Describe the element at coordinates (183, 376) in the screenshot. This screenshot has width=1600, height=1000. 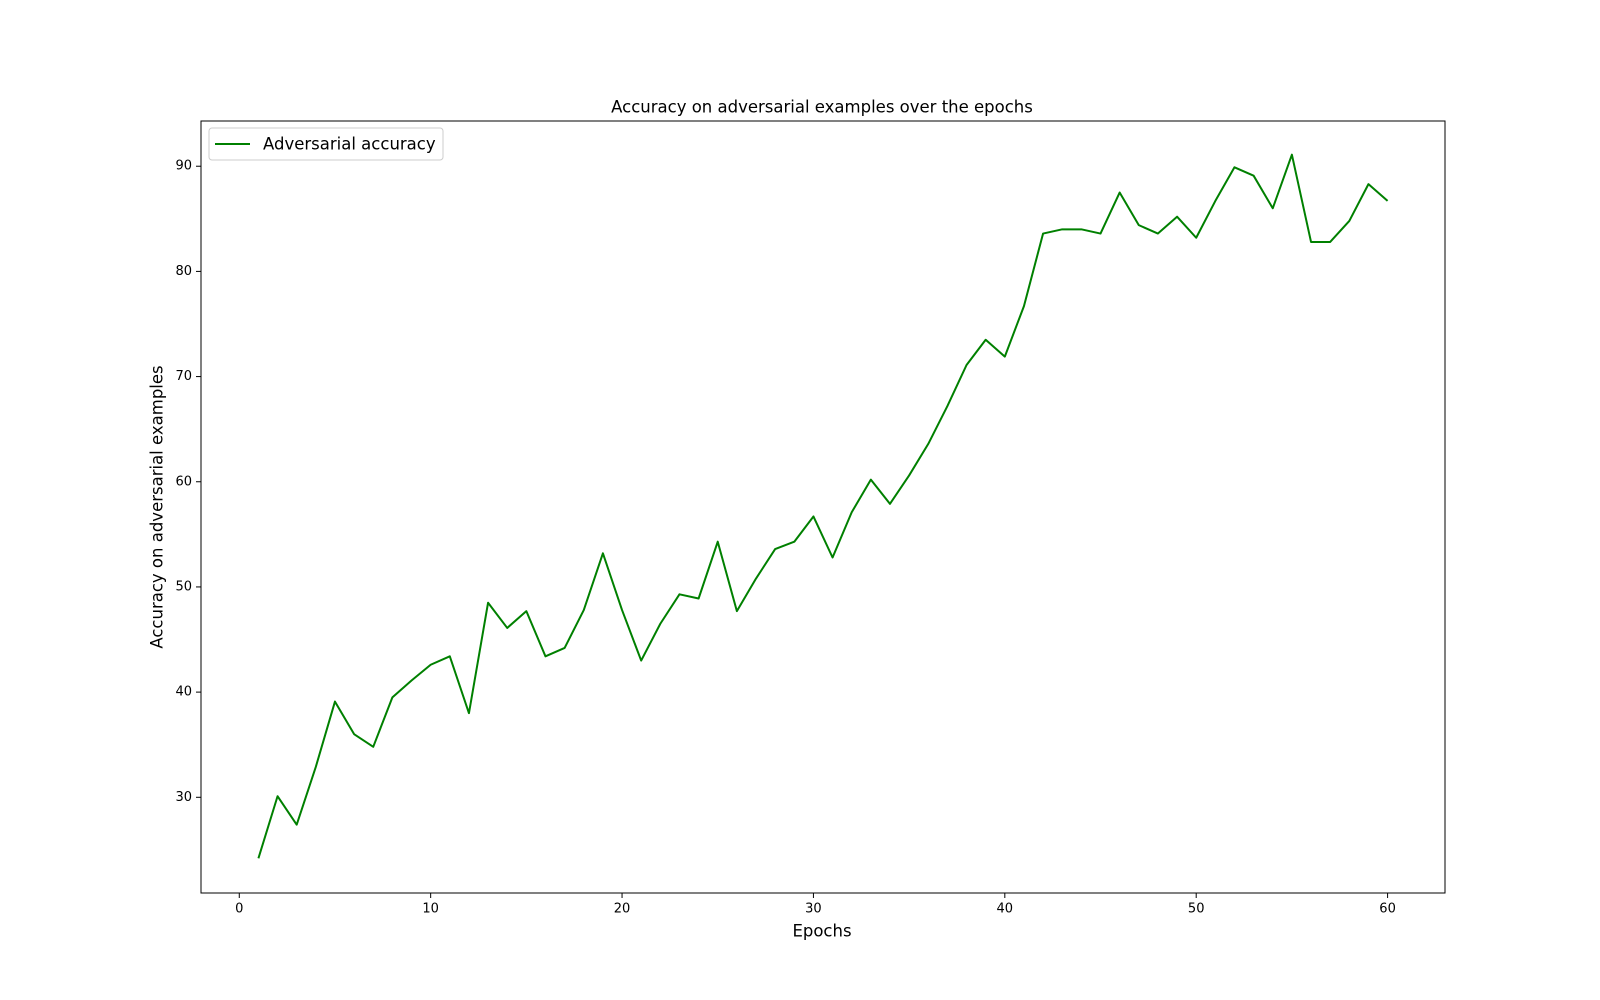
I see `y-tick-label: 70` at that location.